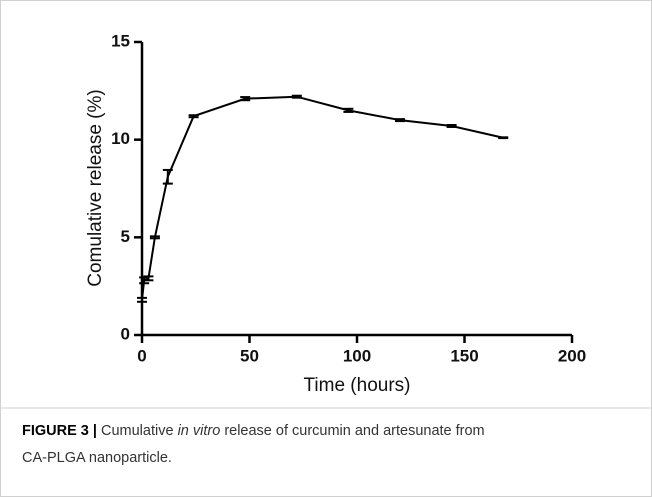  I want to click on x-tick-label: 0, so click(141, 355).